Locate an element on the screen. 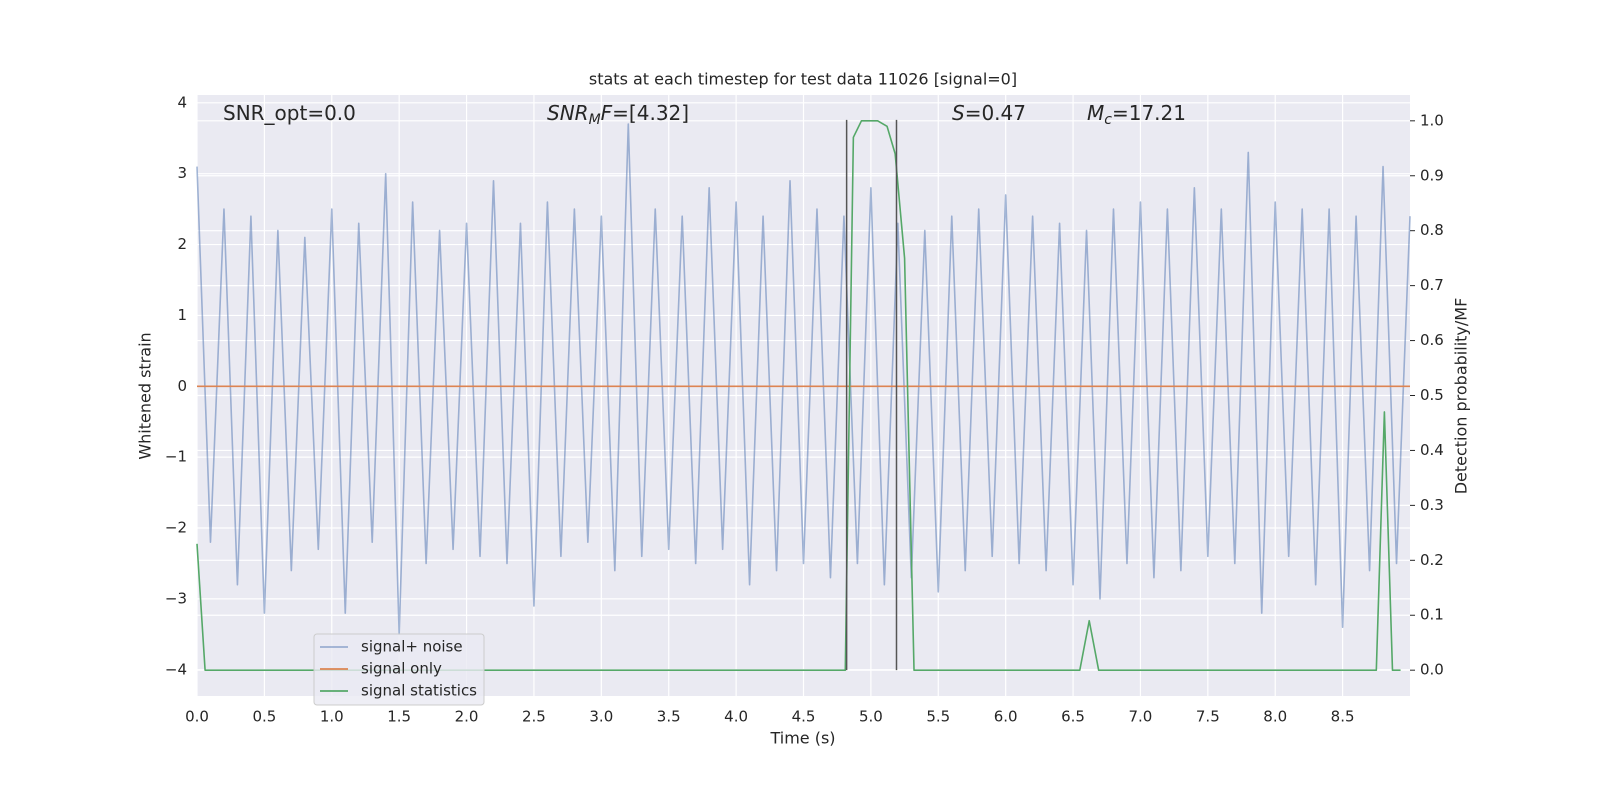 Image resolution: width=1600 pixels, height=800 pixels. annotation: SNRMF=[4.32] is located at coordinates (618, 115).